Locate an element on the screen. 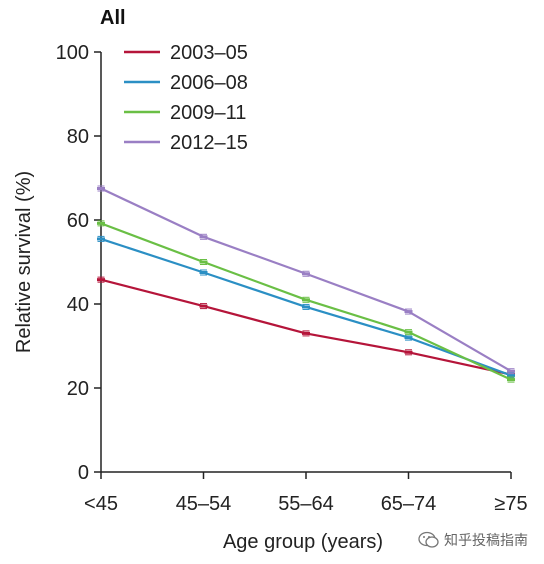 Image resolution: width=544 pixels, height=564 pixels. watermark-text: 知乎投稿指南 is located at coordinates (486, 541).